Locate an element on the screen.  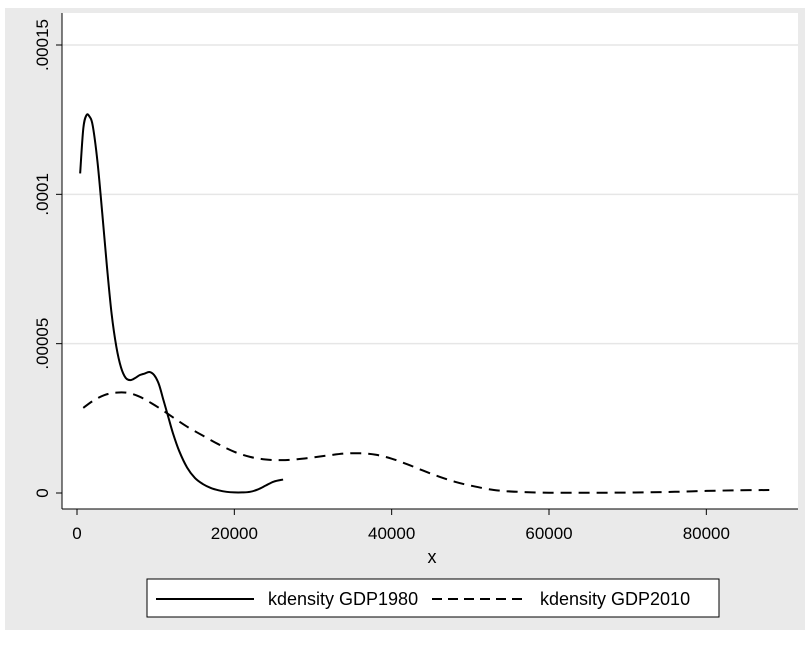
y-tick-label-2: .0001 is located at coordinates (42, 194).